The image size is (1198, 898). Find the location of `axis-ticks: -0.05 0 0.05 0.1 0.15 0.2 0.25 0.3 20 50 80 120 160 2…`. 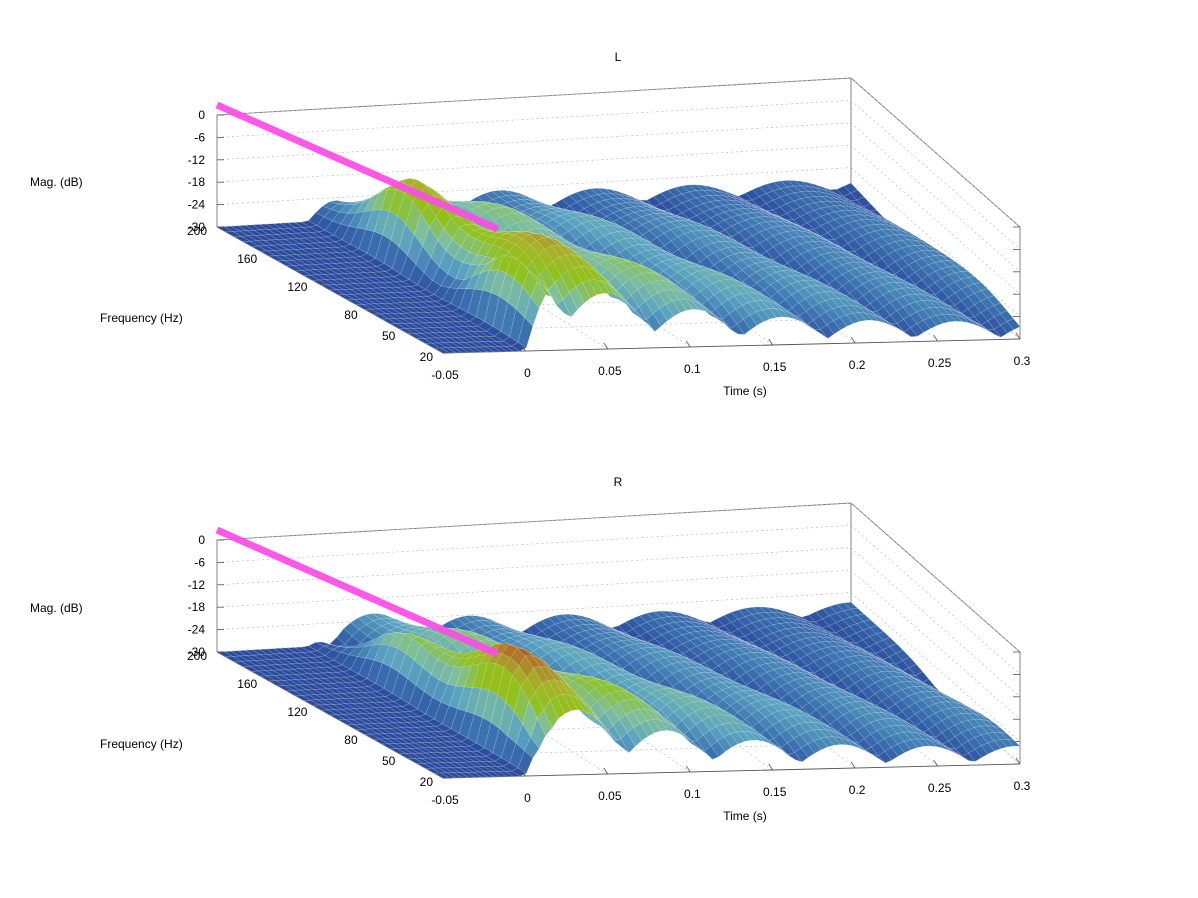

axis-ticks: -0.05 0 0.05 0.1 0.15 0.2 0.25 0.3 20 50 80 120 160 2… is located at coordinates (609, 303).